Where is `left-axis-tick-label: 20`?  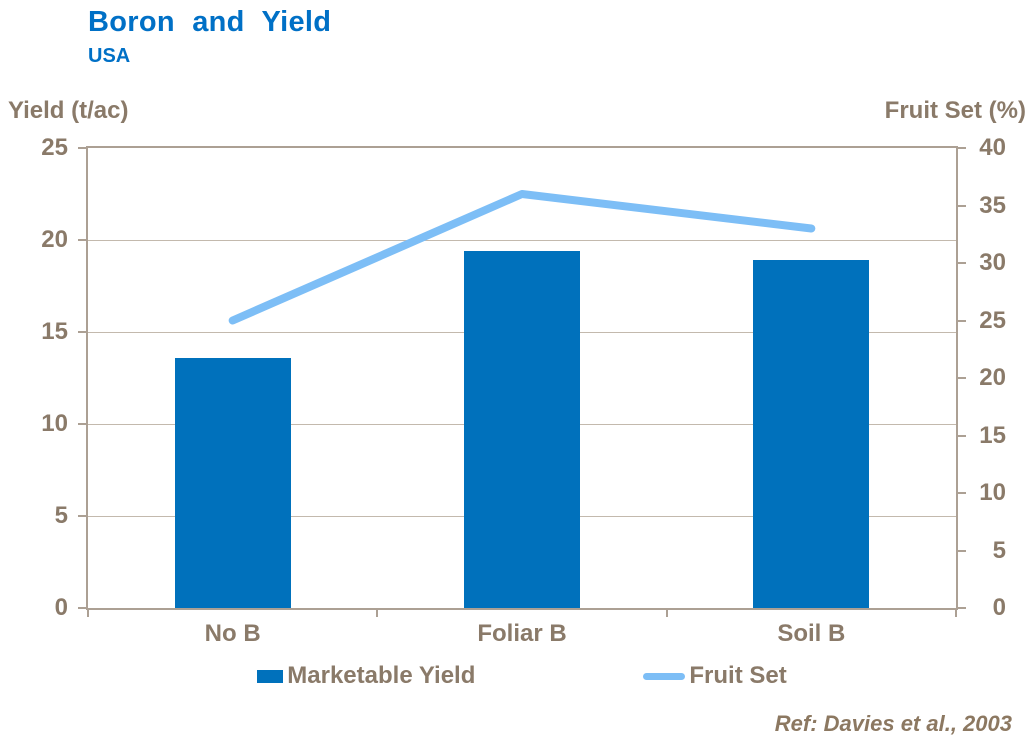
left-axis-tick-label: 20 is located at coordinates (54, 239).